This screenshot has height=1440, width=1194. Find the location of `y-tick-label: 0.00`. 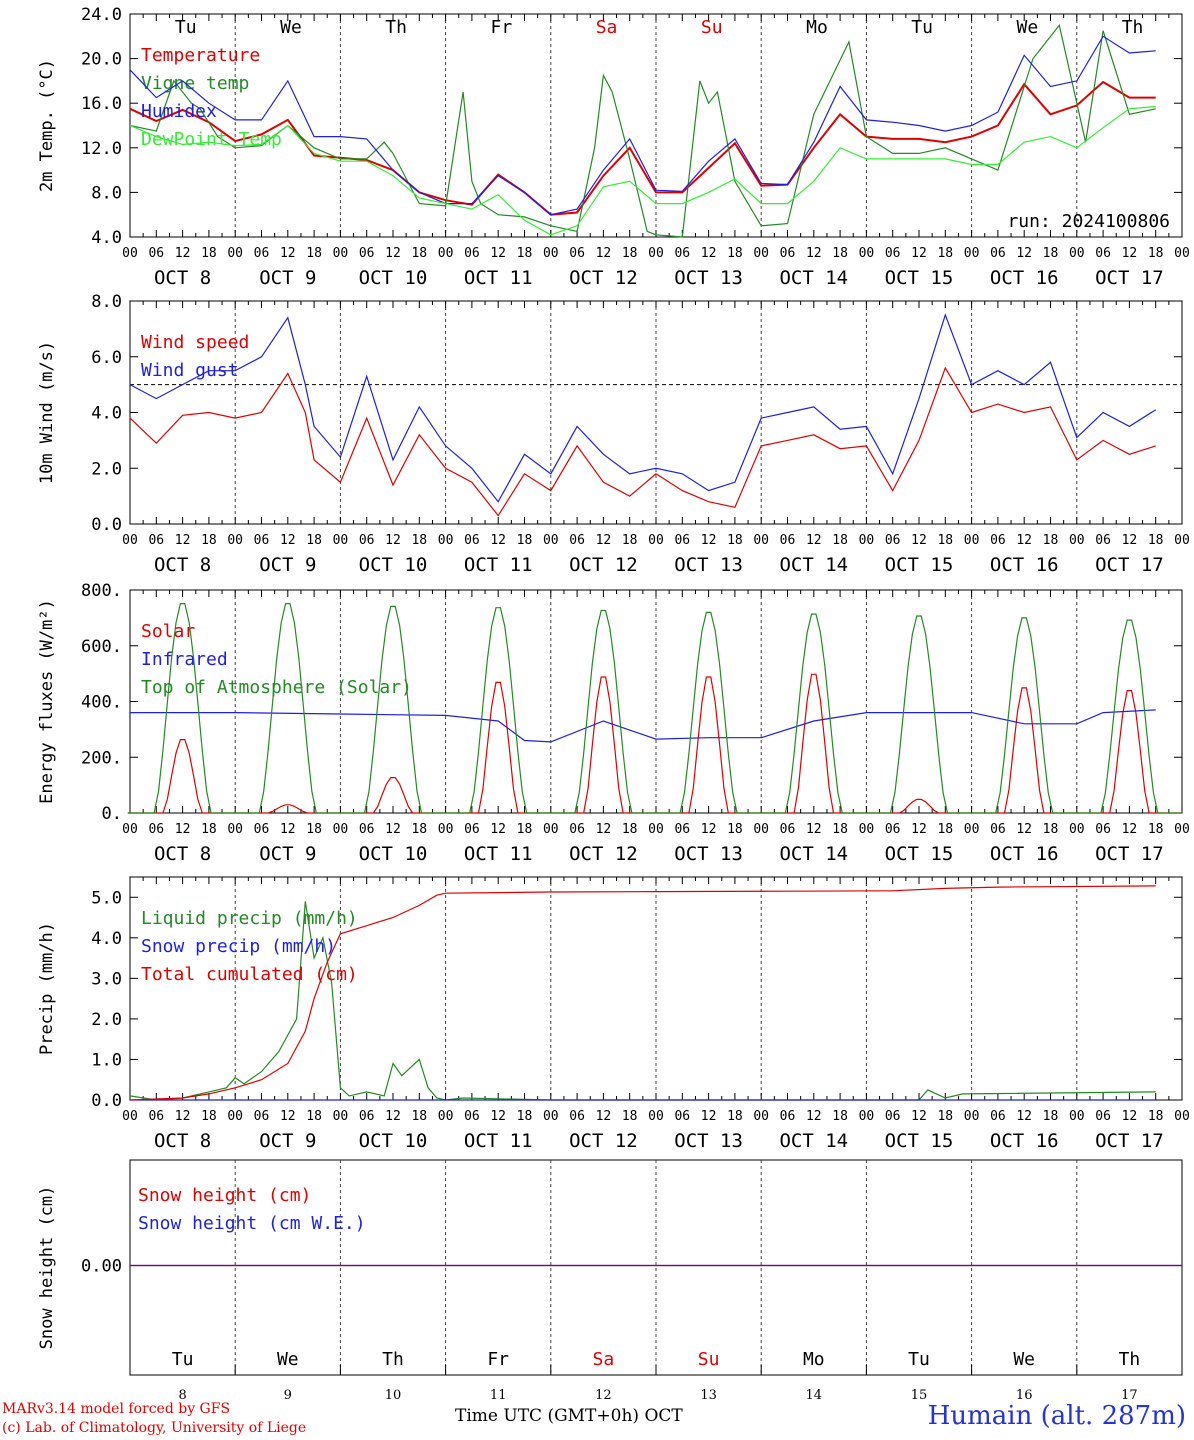

y-tick-label: 0.00 is located at coordinates (101, 1267).